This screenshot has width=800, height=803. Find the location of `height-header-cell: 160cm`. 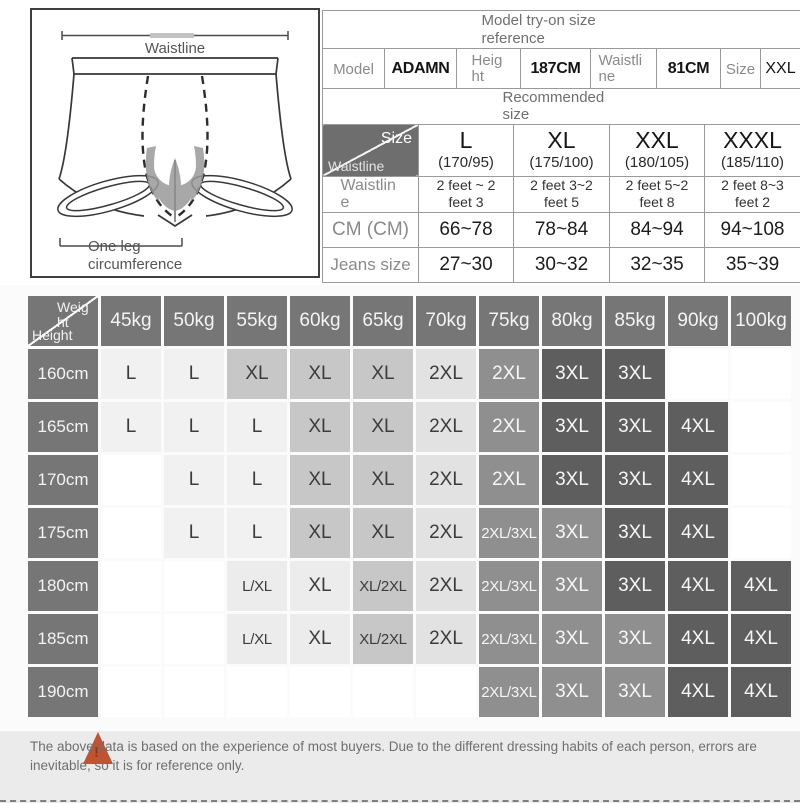

height-header-cell: 160cm is located at coordinates (63, 374).